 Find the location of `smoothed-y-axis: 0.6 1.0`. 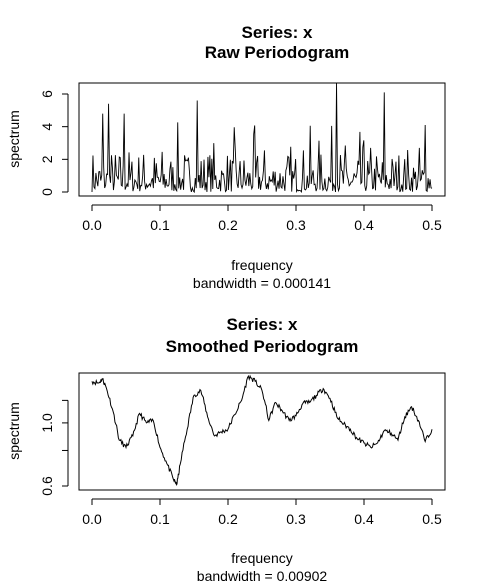

smoothed-y-axis: 0.6 1.0 is located at coordinates (54, 447).